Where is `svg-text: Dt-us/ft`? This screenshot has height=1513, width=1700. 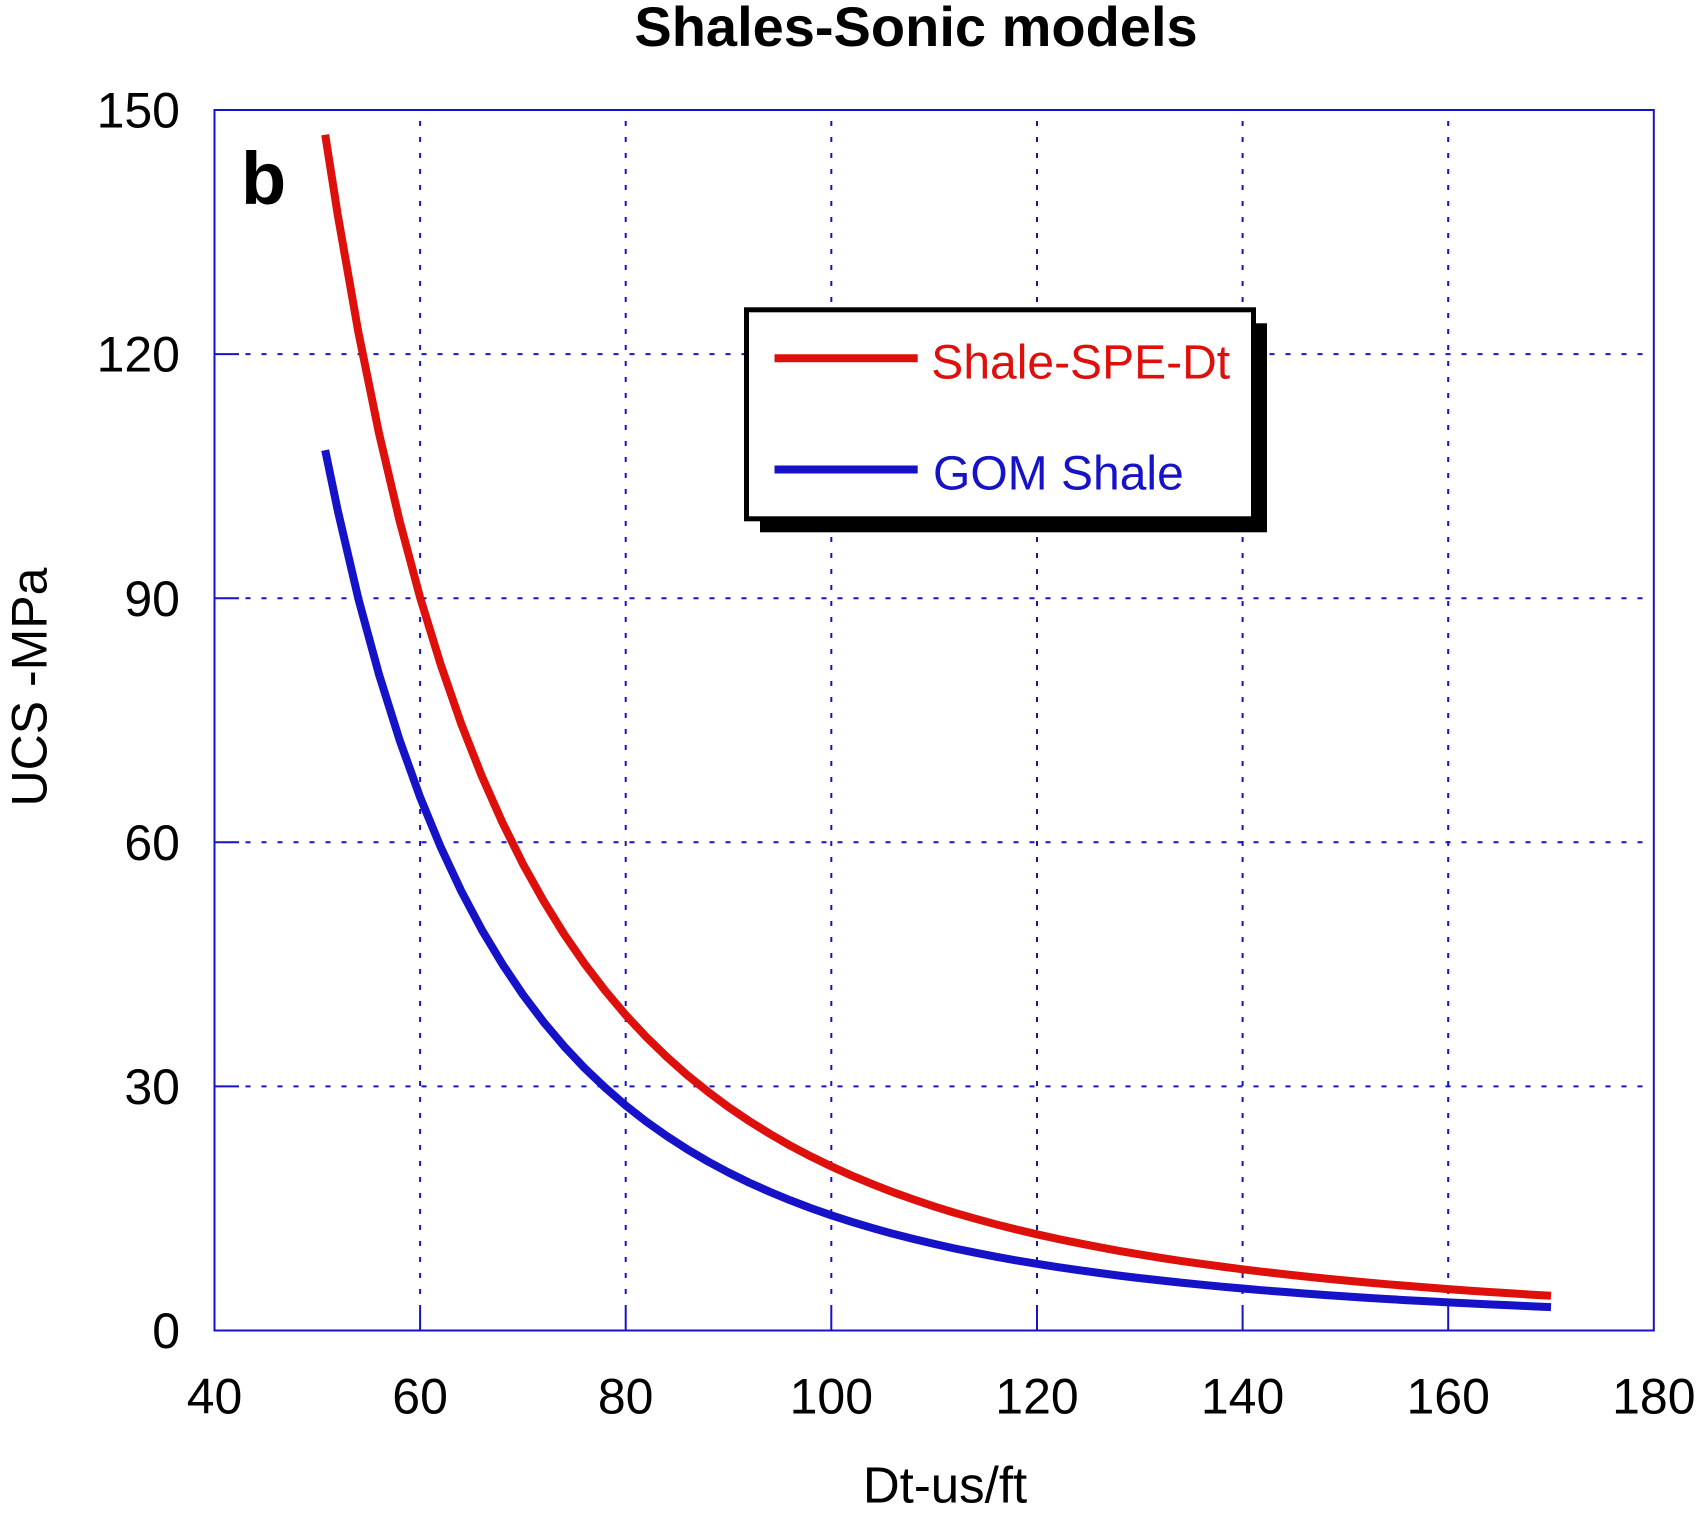
svg-text: Dt-us/ft is located at coordinates (945, 1482).